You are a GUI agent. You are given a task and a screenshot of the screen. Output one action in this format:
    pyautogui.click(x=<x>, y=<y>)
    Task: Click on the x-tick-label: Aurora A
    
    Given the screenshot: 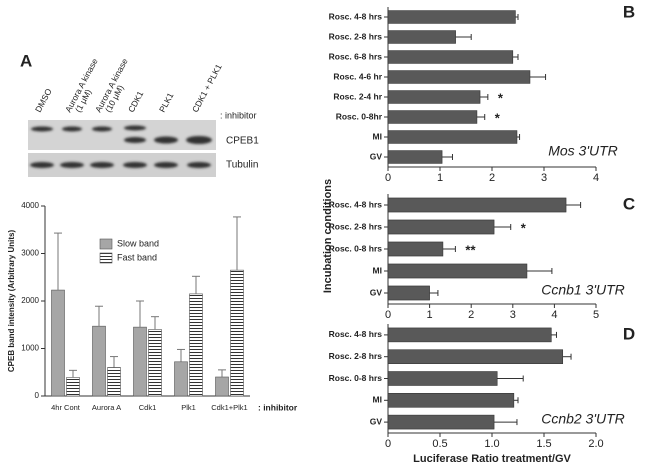 What is the action you would take?
    pyautogui.click(x=106, y=407)
    